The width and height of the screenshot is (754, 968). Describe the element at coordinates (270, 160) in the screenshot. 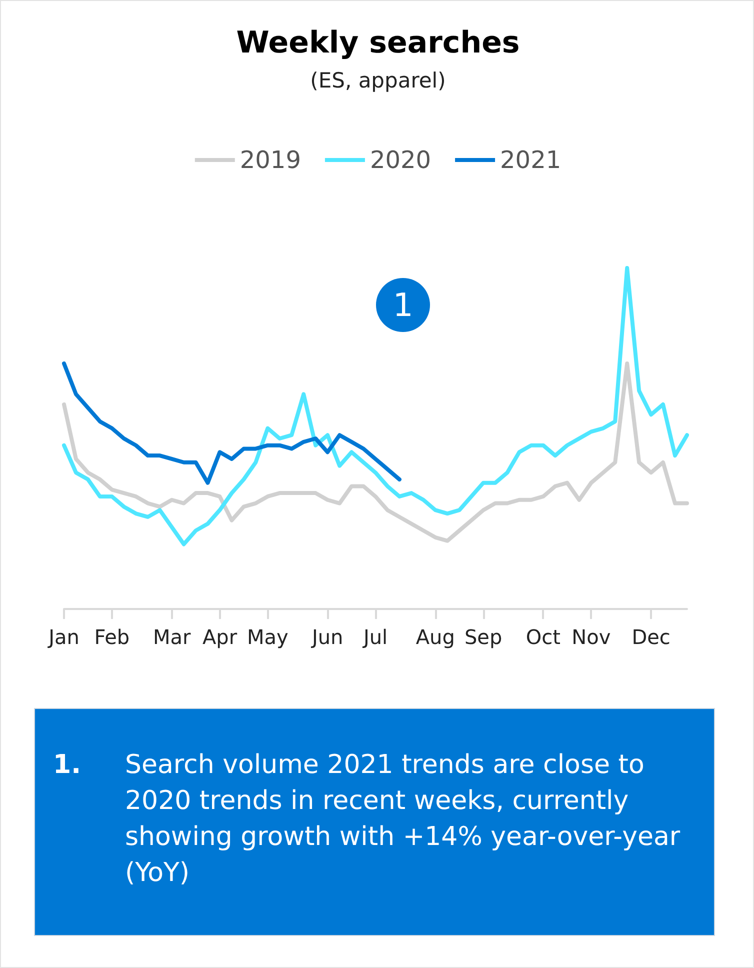

I see `legend-label: 2019` at that location.